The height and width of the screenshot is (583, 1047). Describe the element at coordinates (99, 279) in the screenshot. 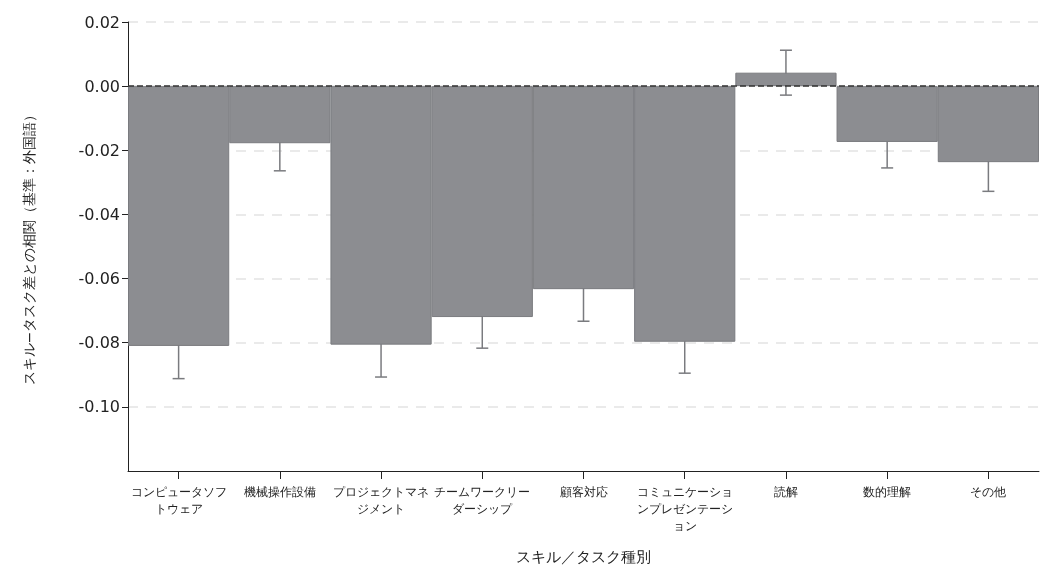

I see `y-tick-label: -0.06` at that location.